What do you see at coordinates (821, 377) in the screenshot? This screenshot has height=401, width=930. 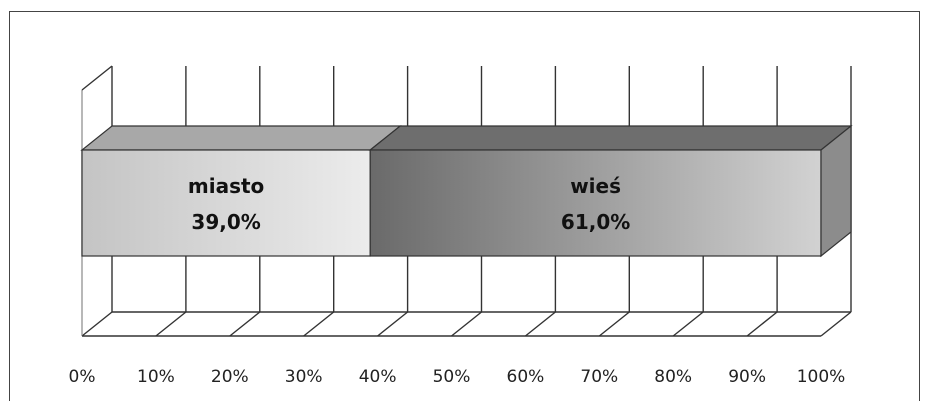 I see `x-tick-label: 100%` at bounding box center [821, 377].